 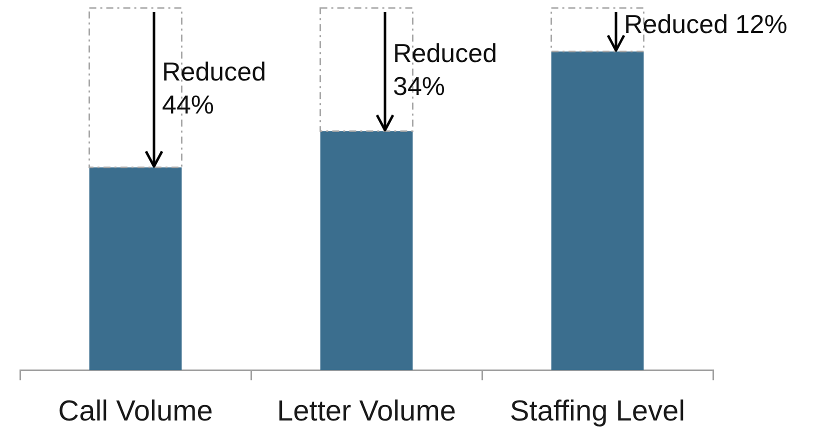 What do you see at coordinates (214, 88) in the screenshot?
I see `annotation: Reduced 44%` at bounding box center [214, 88].